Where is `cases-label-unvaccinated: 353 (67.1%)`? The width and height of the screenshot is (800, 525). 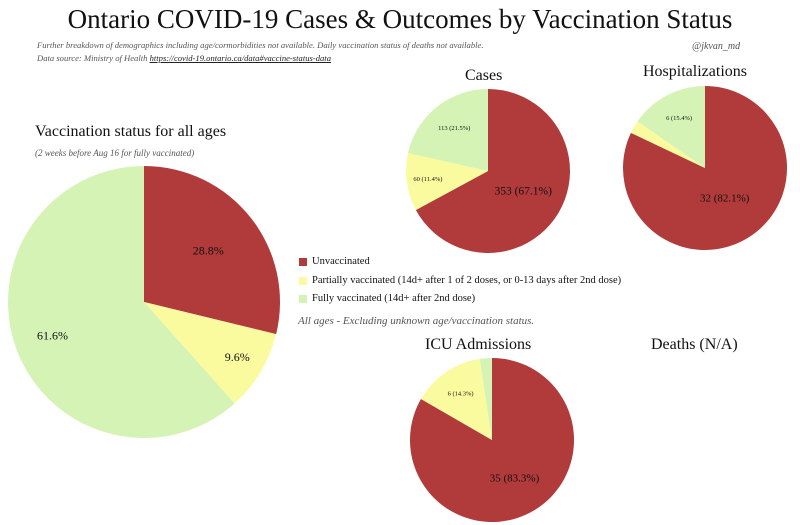
cases-label-unvaccinated: 353 (67.1%) is located at coordinates (523, 192).